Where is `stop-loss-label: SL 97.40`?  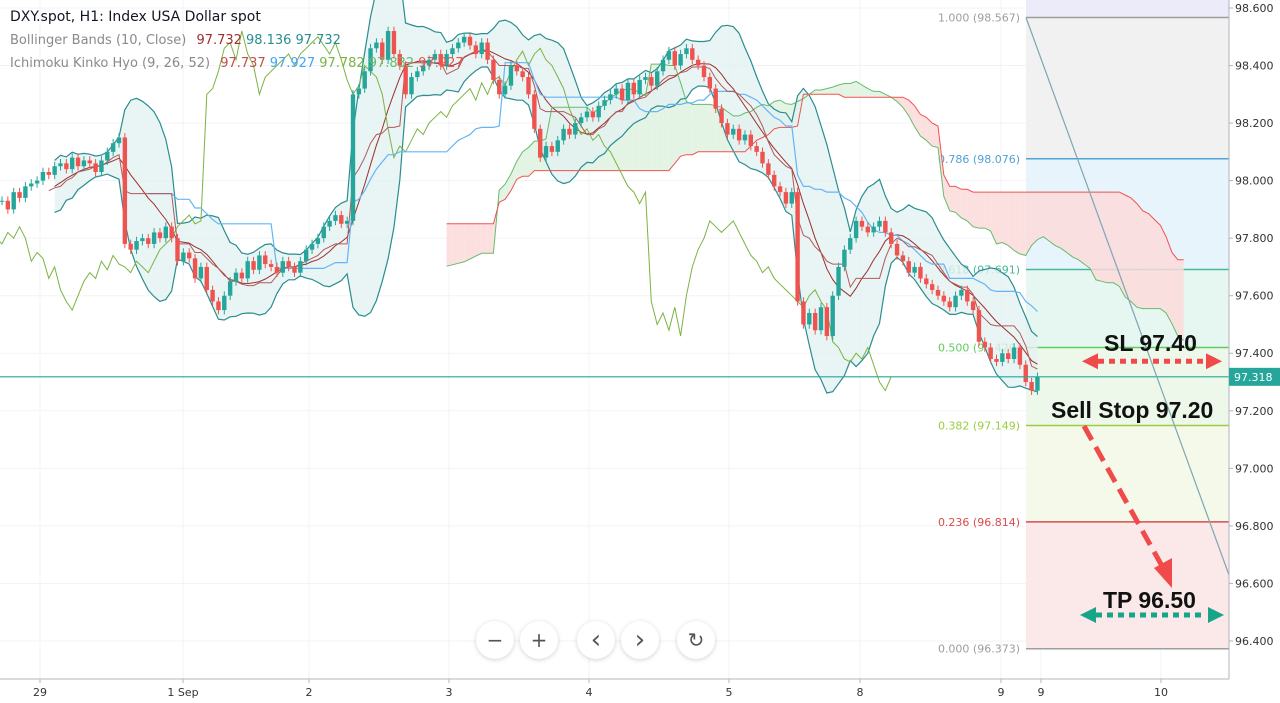 stop-loss-label: SL 97.40 is located at coordinates (1150, 343).